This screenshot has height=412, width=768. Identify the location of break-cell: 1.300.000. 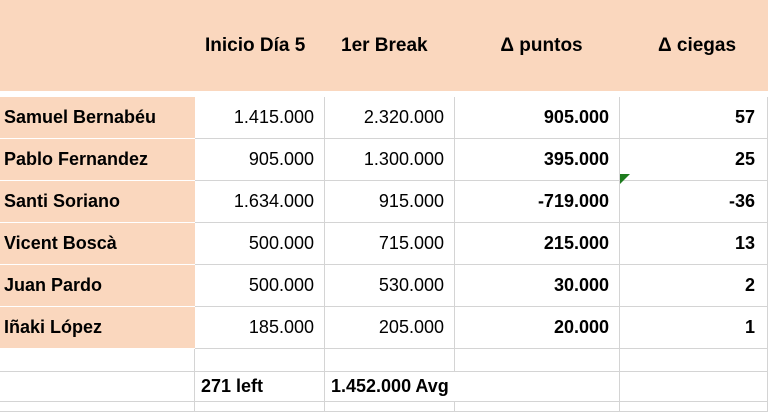
(390, 160).